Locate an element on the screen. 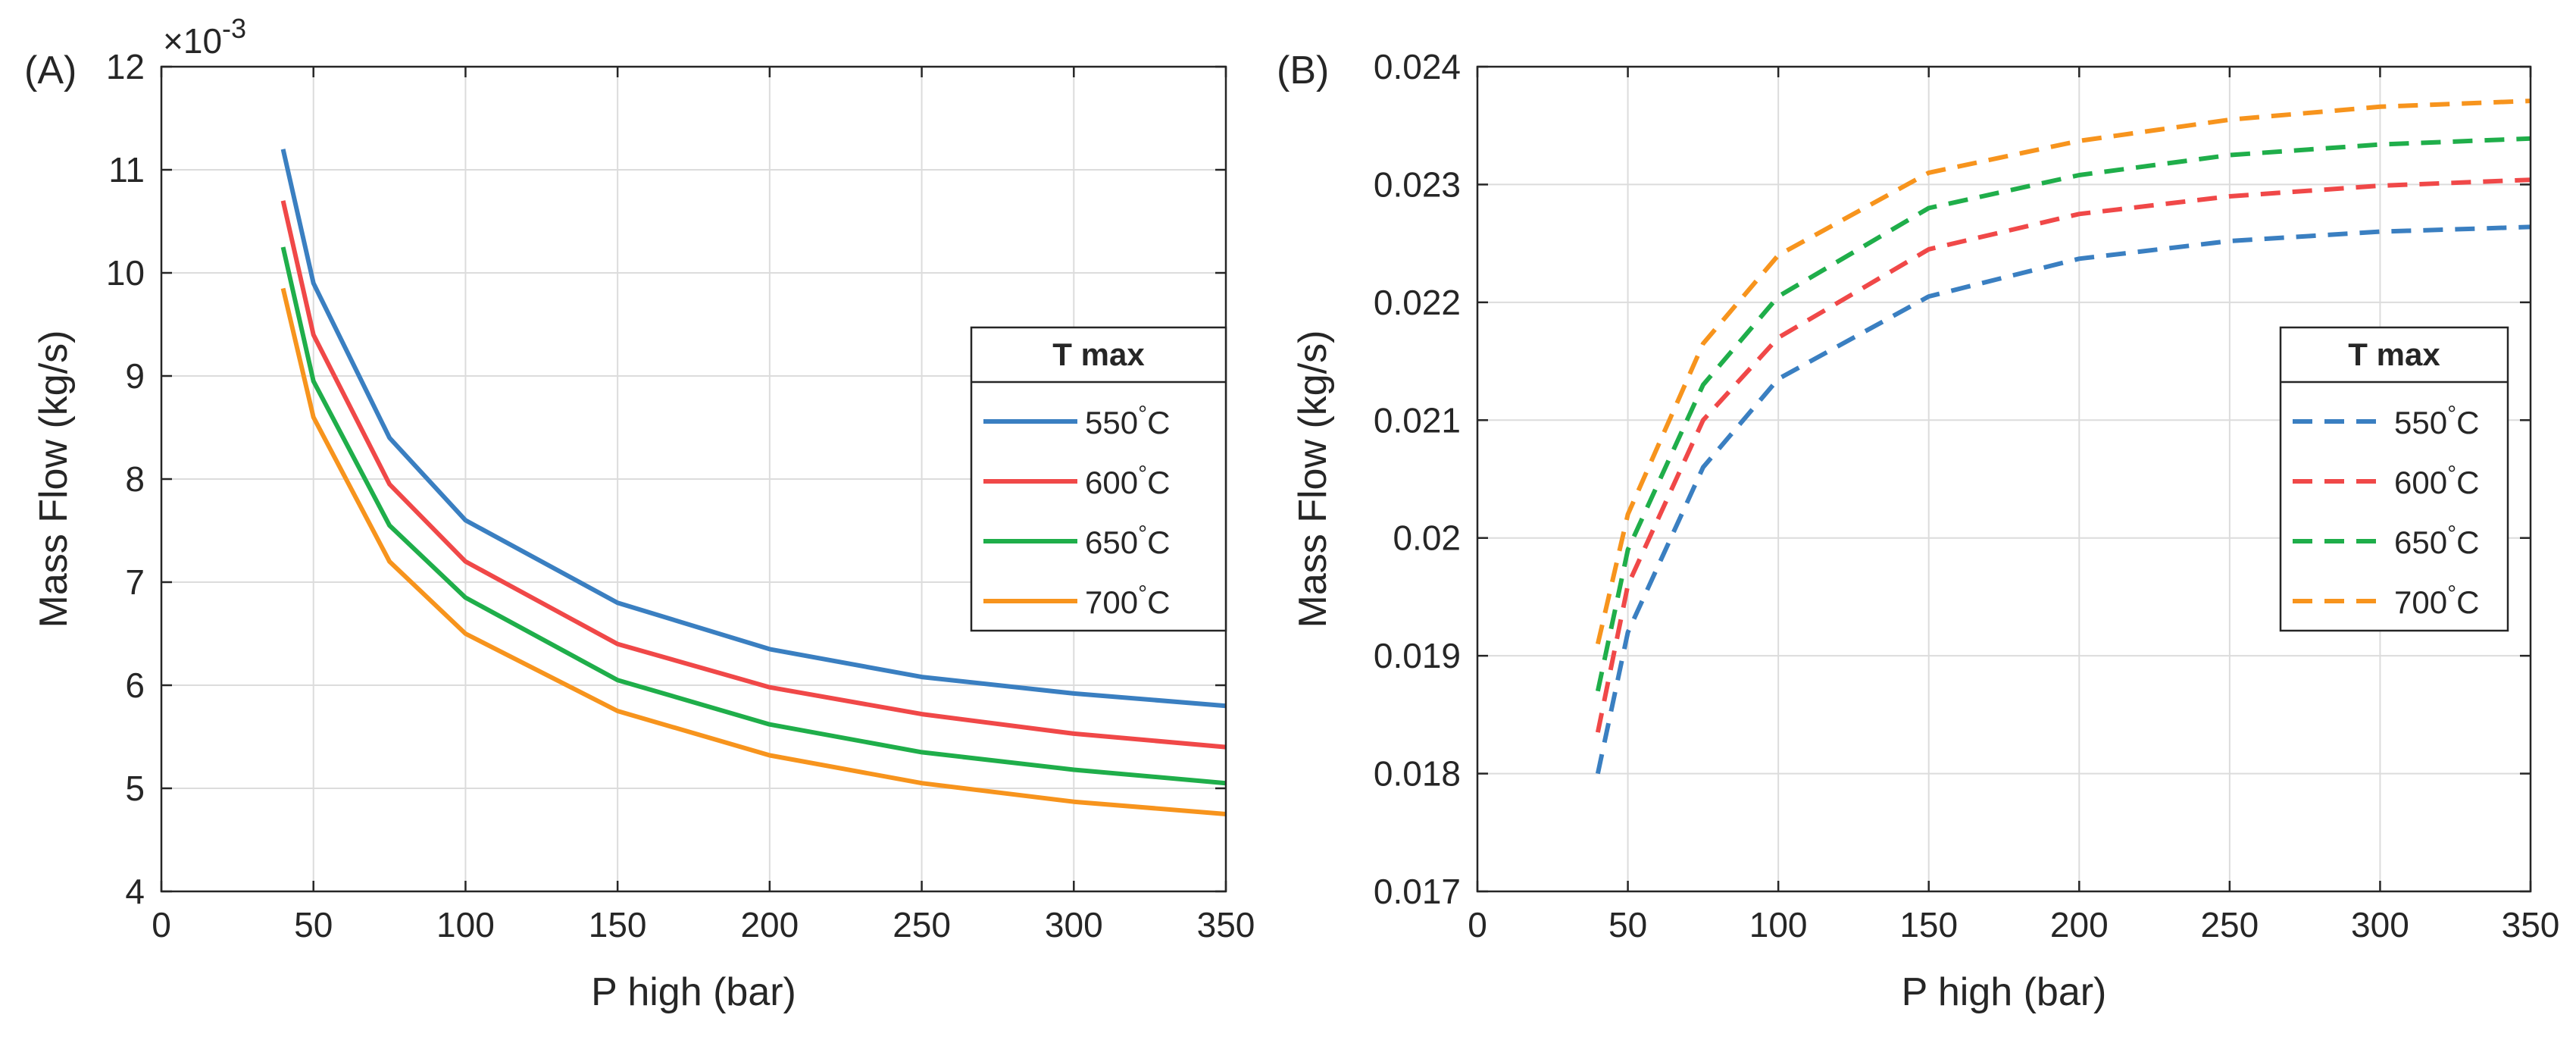 The height and width of the screenshot is (1043, 2576). y-tick-label: 7 is located at coordinates (135, 582).